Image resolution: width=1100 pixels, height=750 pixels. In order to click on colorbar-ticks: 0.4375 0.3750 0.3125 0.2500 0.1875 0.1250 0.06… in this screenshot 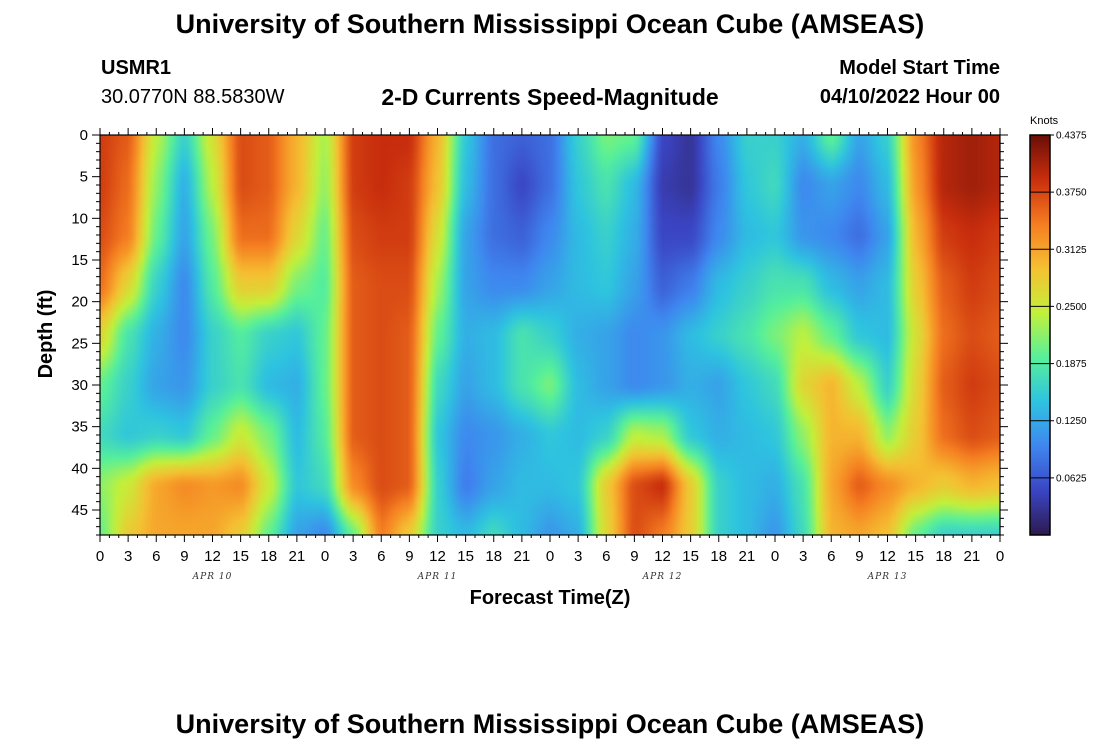, I will do `click(1058, 307)`.